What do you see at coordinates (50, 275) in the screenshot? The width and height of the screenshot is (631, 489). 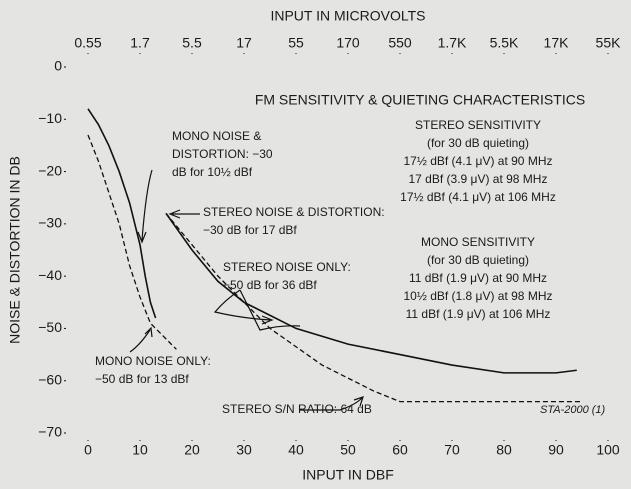 I see `y-tick-label: −40` at bounding box center [50, 275].